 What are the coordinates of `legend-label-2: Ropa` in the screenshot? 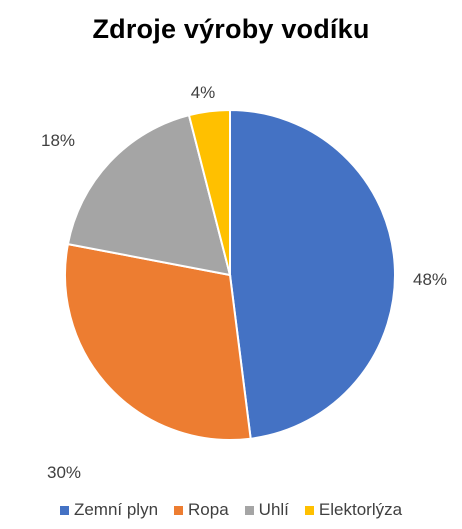 It's located at (208, 509).